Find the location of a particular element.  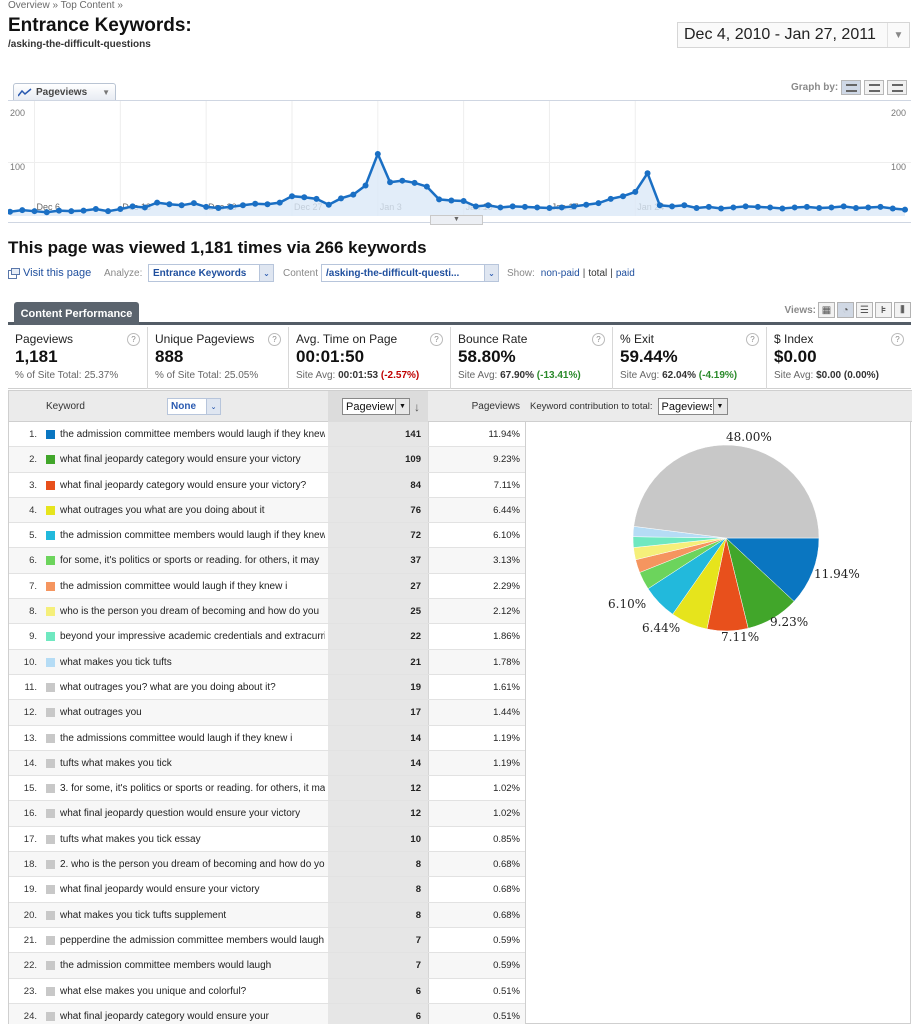

column-header-pageviews: Pageviews is located at coordinates (495, 406).